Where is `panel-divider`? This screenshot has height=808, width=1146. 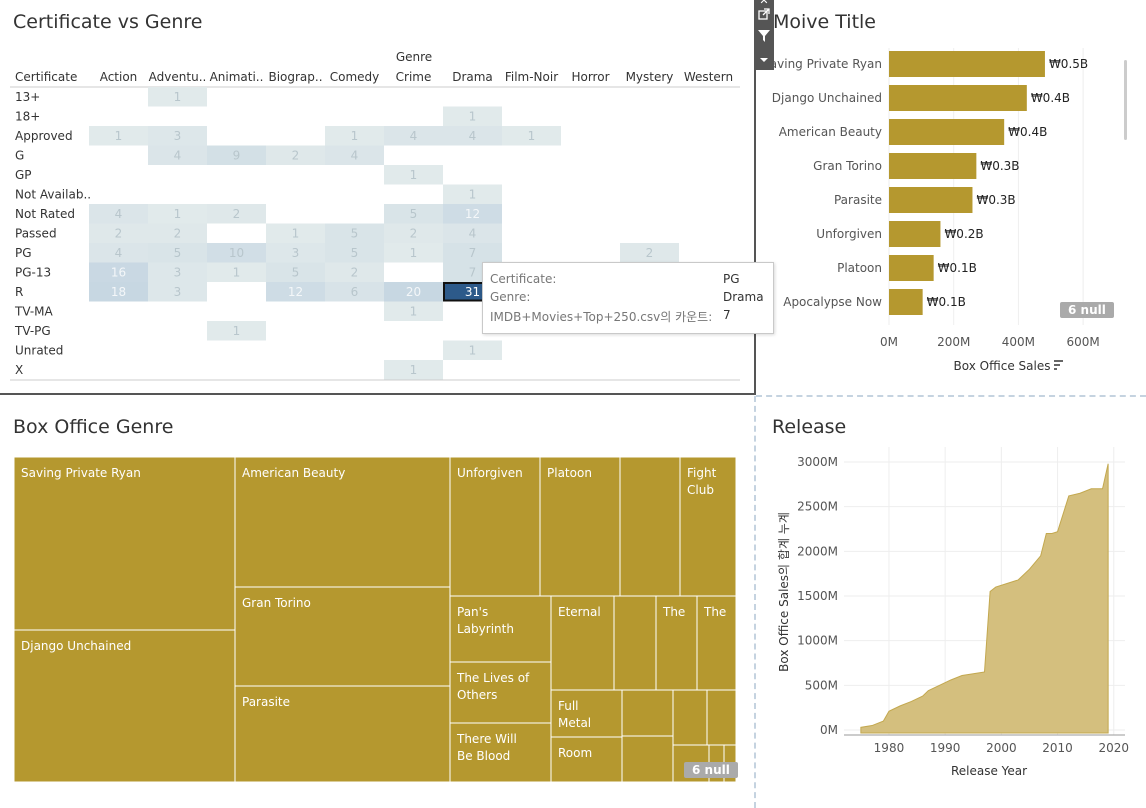 panel-divider is located at coordinates (755, 197).